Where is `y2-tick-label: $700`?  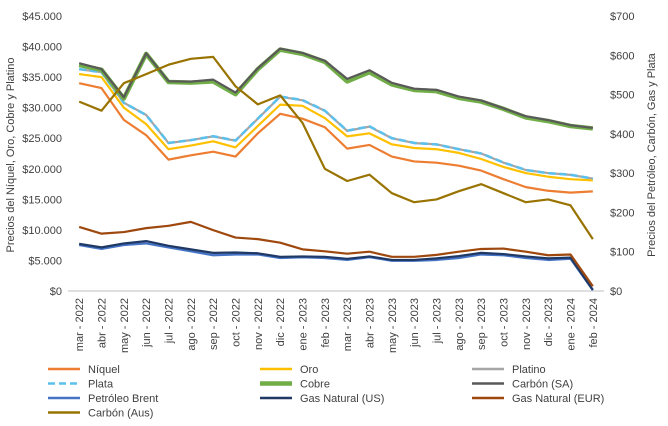 y2-tick-label: $700 is located at coordinates (622, 17).